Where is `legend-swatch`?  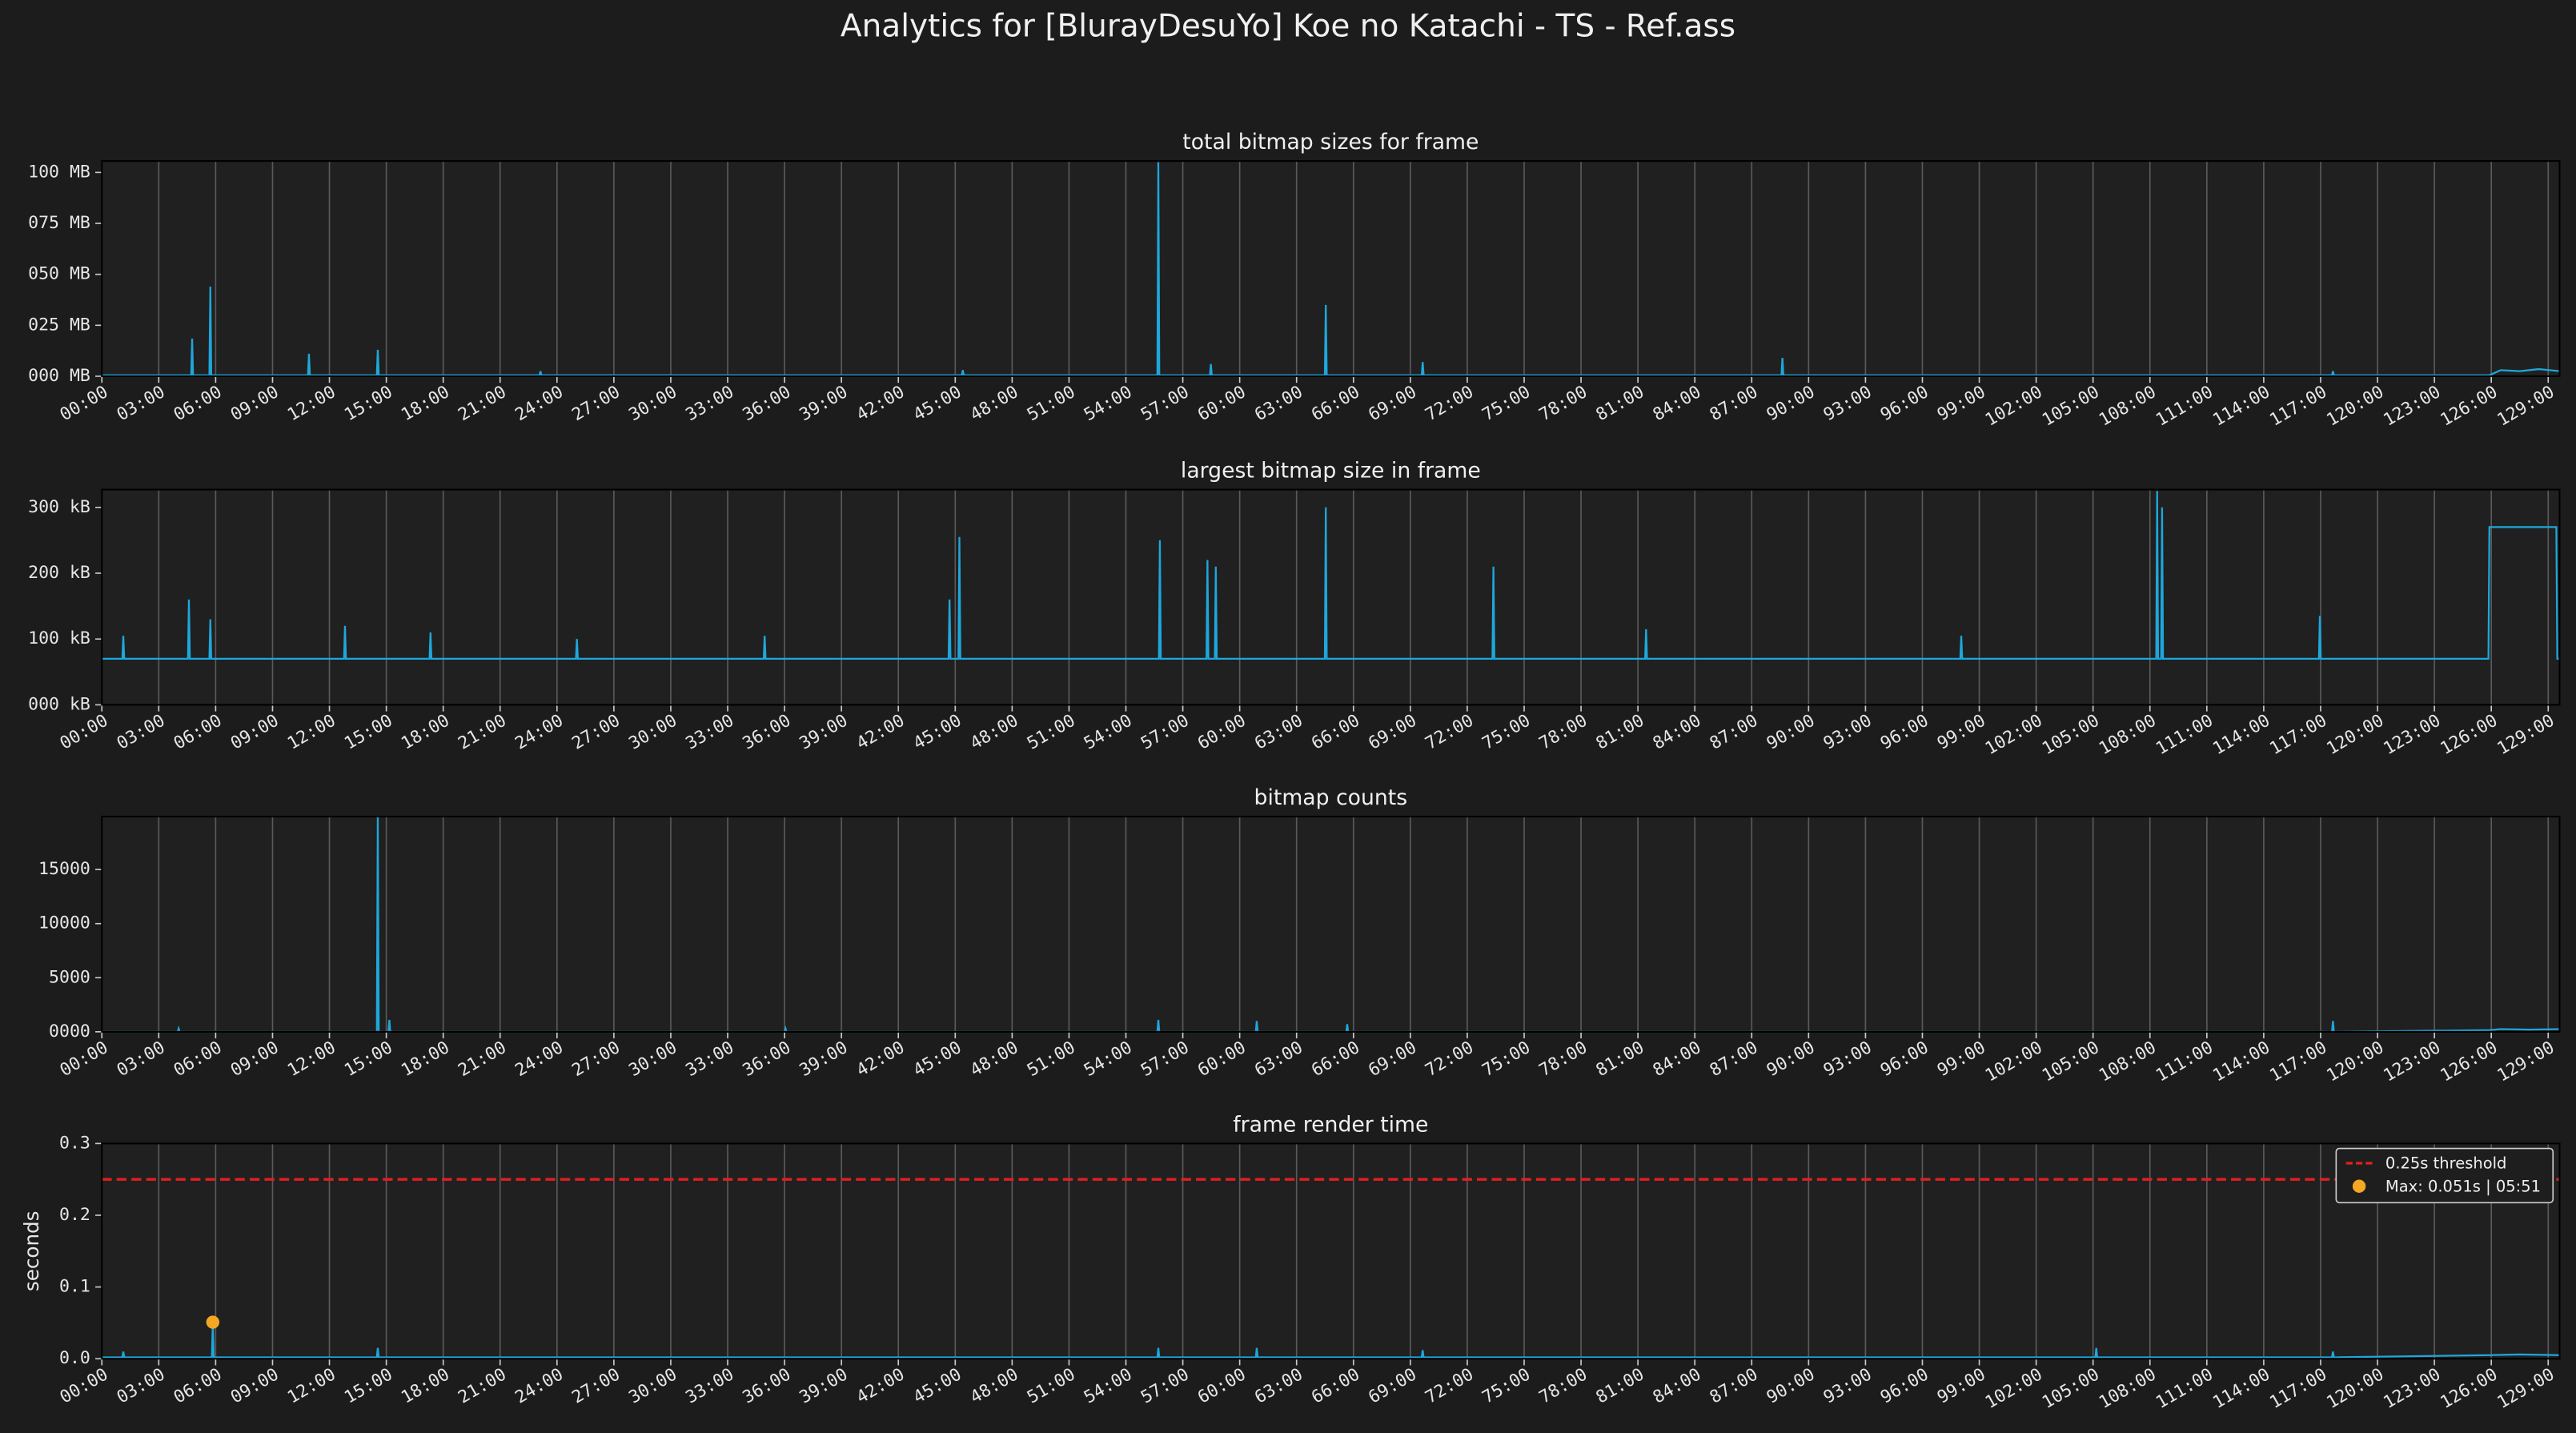 legend-swatch is located at coordinates (2359, 1186).